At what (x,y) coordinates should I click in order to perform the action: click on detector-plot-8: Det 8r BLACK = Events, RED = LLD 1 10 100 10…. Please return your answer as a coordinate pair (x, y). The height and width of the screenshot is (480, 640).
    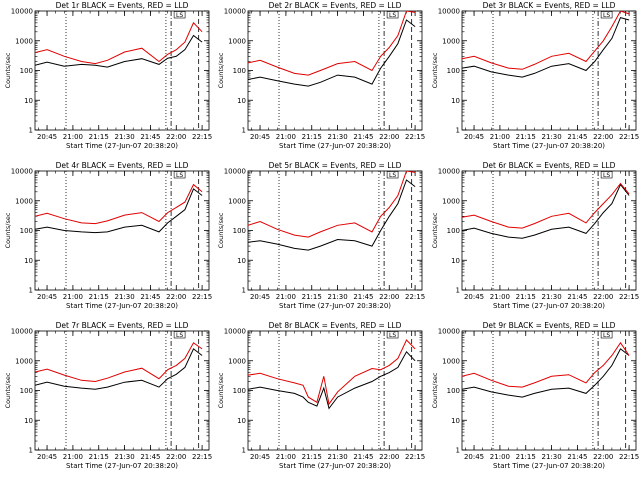
    Looking at the image, I should click on (321, 395).